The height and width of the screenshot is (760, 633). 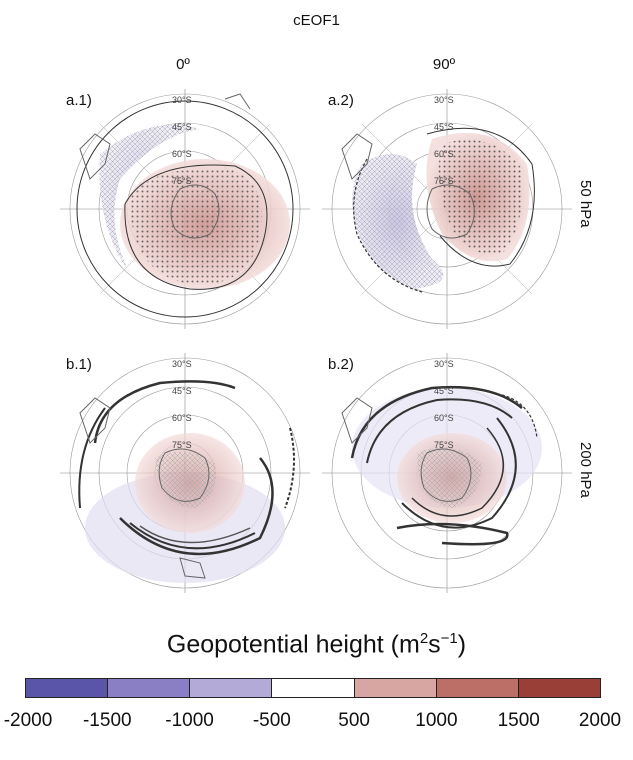 I want to click on panel-label-b2: b.2), so click(x=341, y=364).